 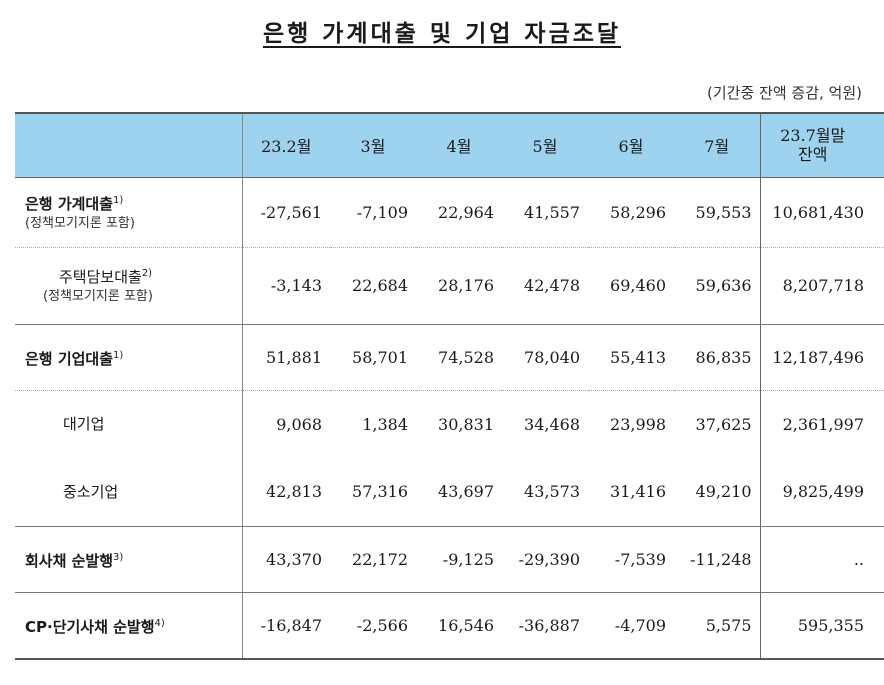 I want to click on cell-balance: 9,825,499, so click(x=821, y=492).